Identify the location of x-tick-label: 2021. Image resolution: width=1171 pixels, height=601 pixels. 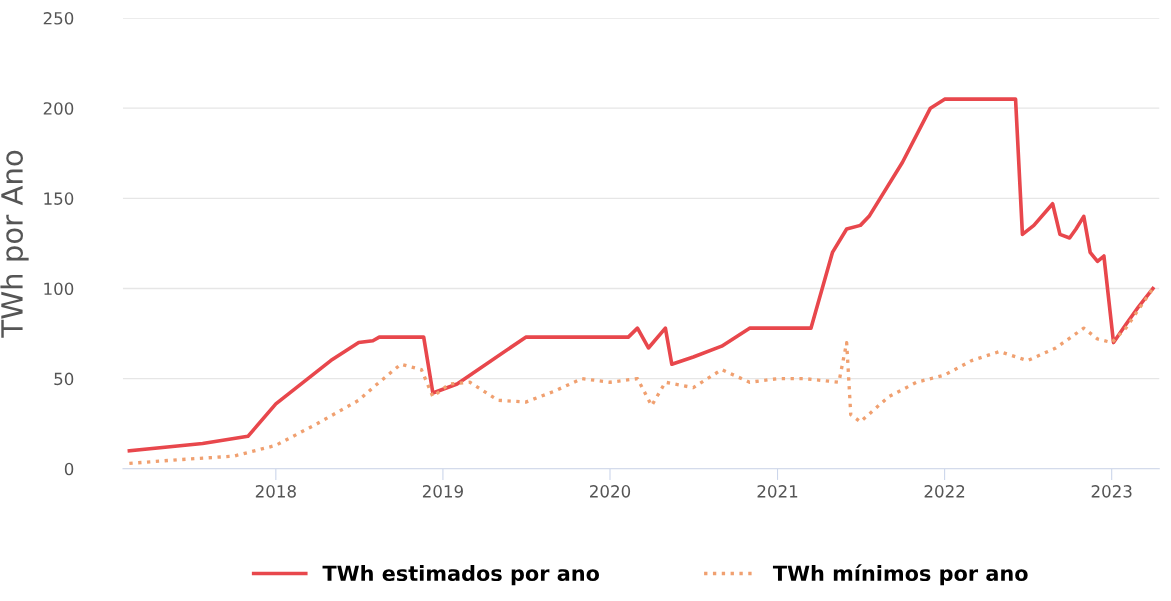
(777, 491).